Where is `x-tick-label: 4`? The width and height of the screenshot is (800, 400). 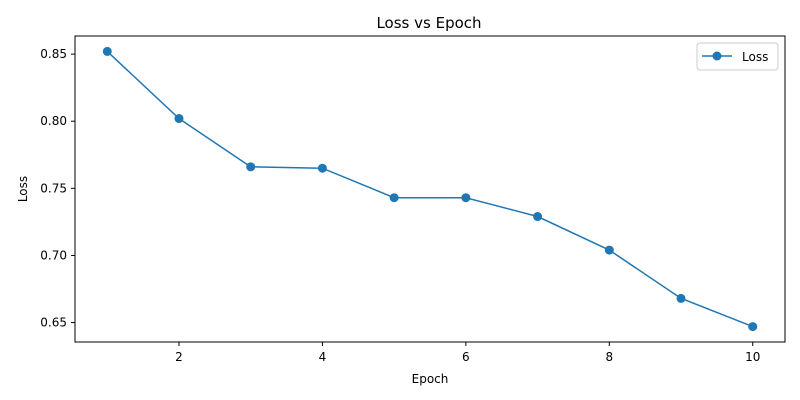 x-tick-label: 4 is located at coordinates (323, 357).